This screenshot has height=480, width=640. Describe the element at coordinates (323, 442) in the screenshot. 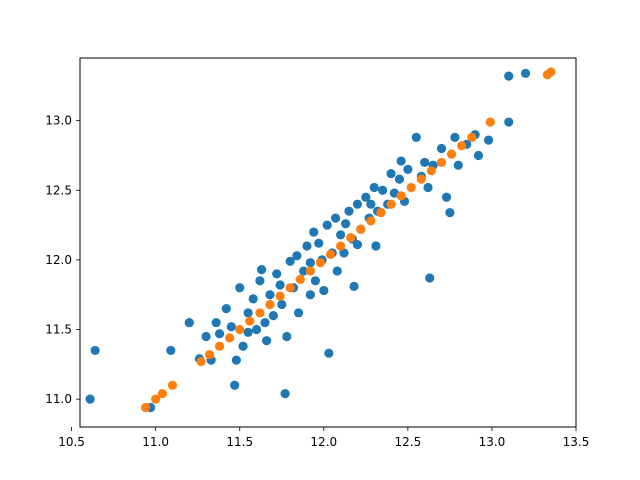

I see `x-tick-label: 12.0` at that location.